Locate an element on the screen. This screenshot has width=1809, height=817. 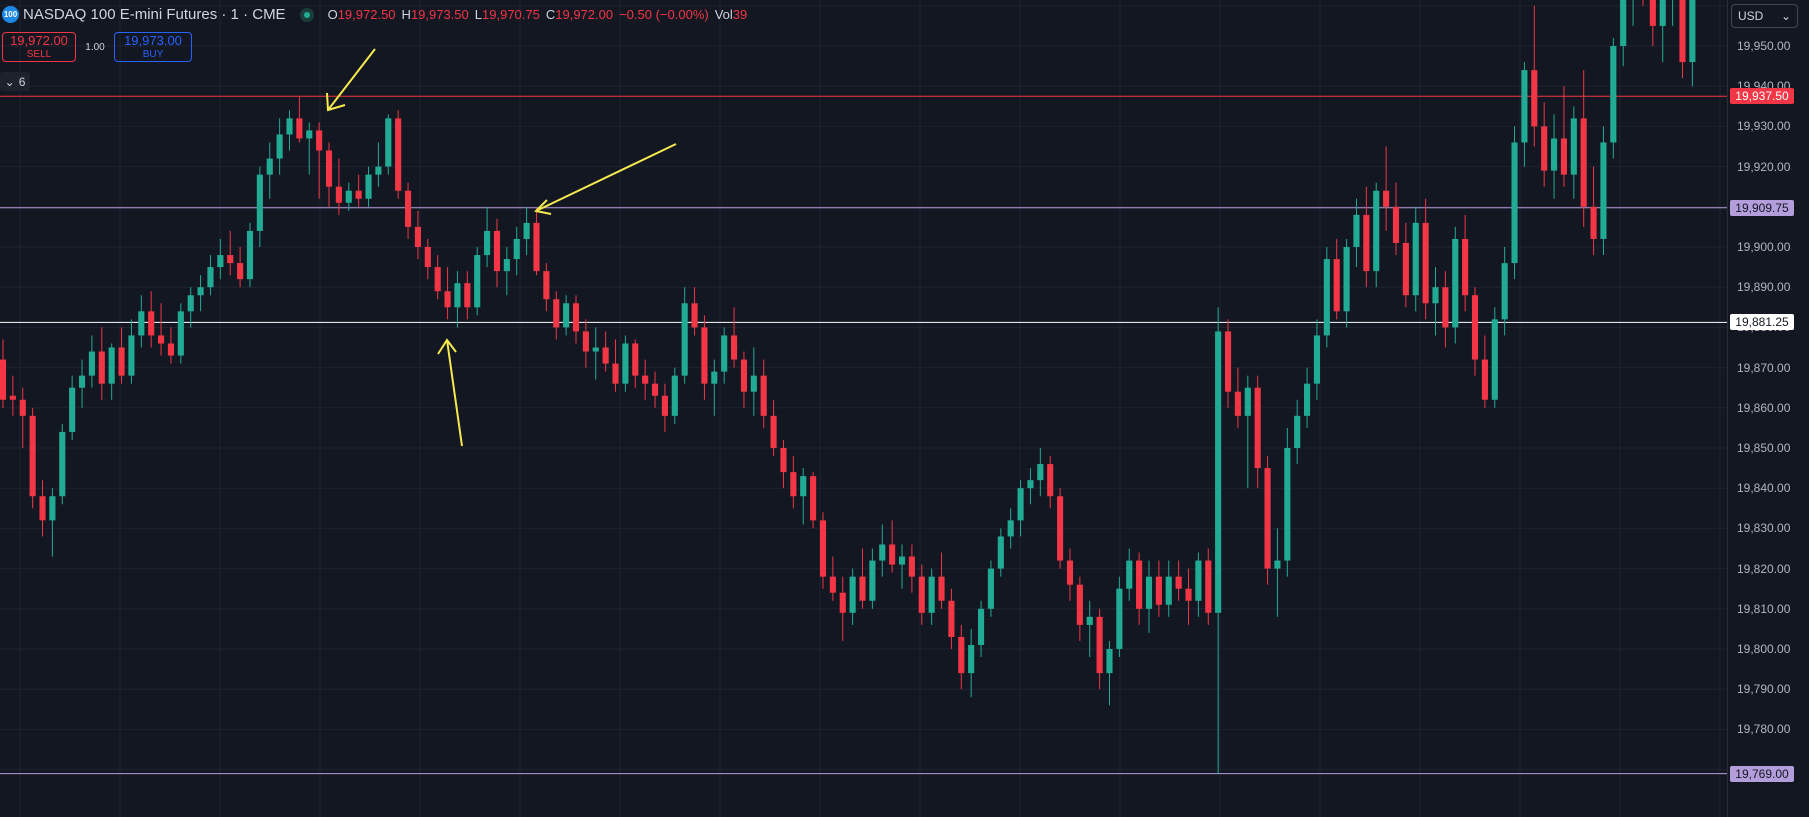
price-axis is located at coordinates (1768, 408).